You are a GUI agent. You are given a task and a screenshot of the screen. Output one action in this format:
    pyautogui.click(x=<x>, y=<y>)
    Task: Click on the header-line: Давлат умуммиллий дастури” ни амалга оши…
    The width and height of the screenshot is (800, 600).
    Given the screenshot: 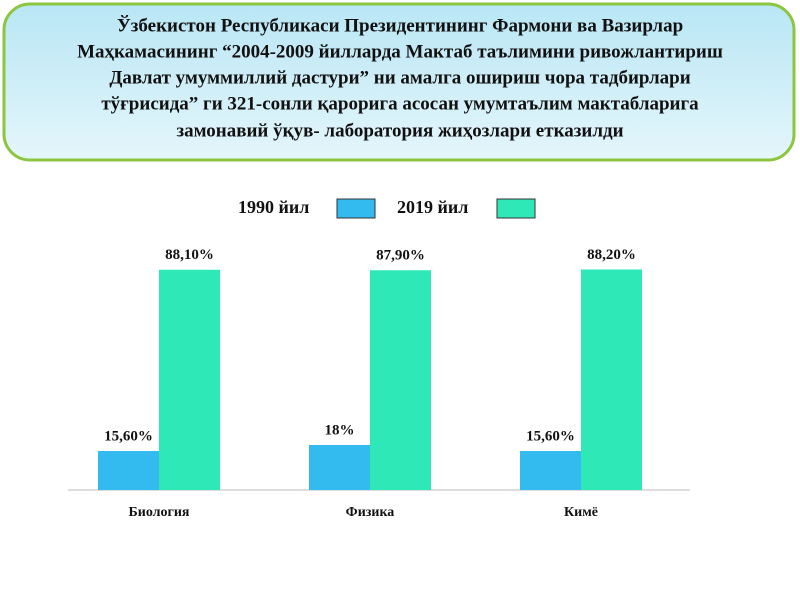 What is the action you would take?
    pyautogui.click(x=399, y=77)
    